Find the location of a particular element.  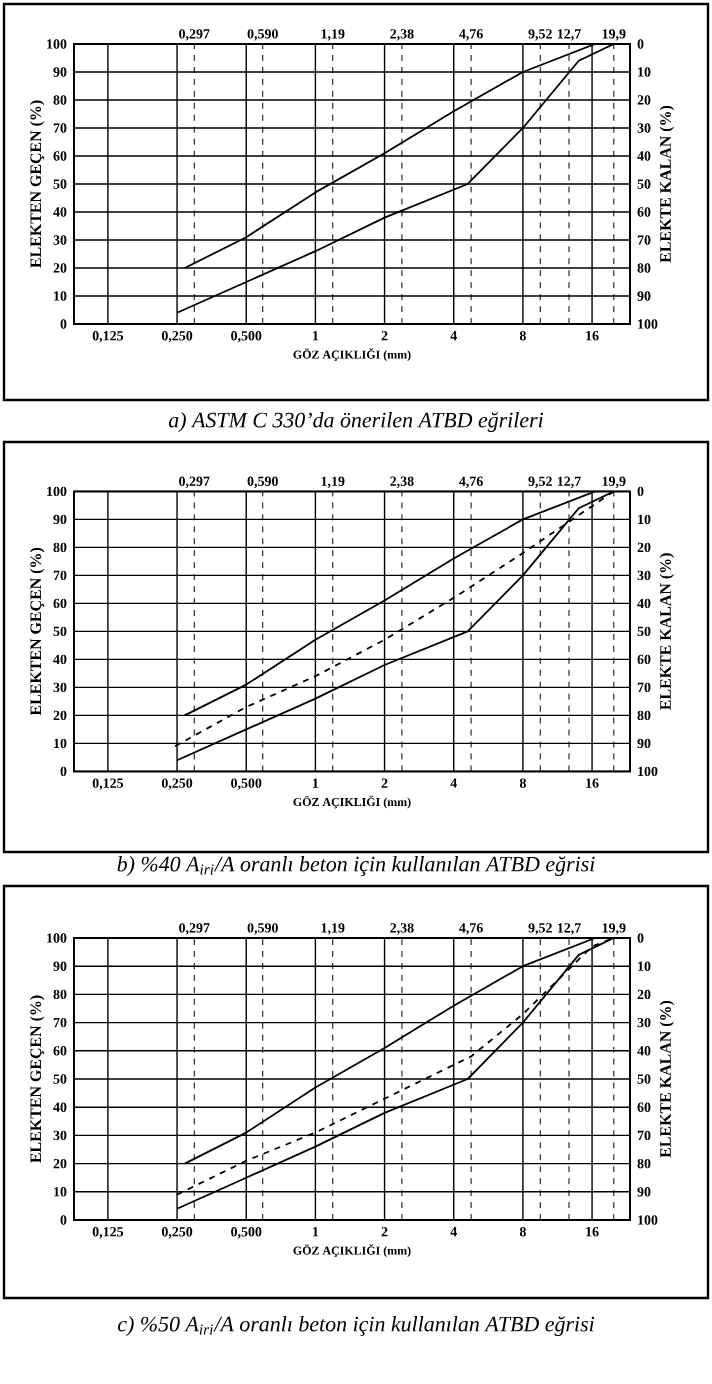

text: a) ASTM C 330’da önerilen ATBD eğrileri is located at coordinates (356, 422).